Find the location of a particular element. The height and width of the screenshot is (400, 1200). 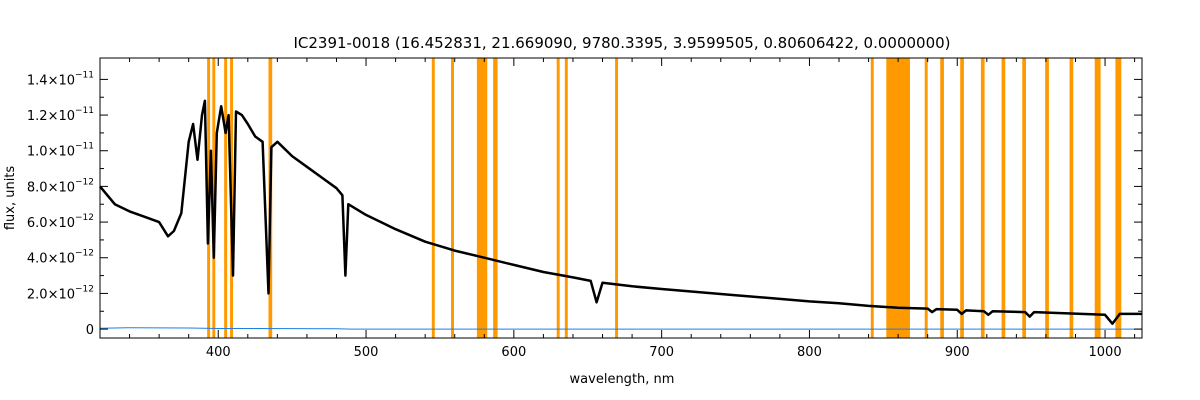

x-tick-label: 600 is located at coordinates (513, 352).